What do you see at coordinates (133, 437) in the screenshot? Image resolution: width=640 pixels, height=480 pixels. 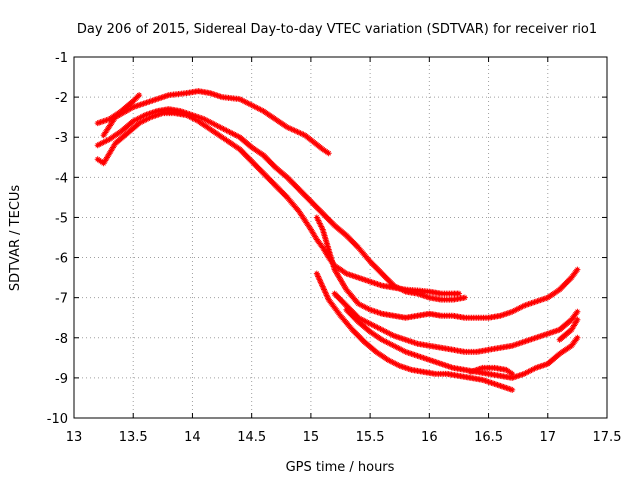 I see `x-tick-label: 13.5` at bounding box center [133, 437].